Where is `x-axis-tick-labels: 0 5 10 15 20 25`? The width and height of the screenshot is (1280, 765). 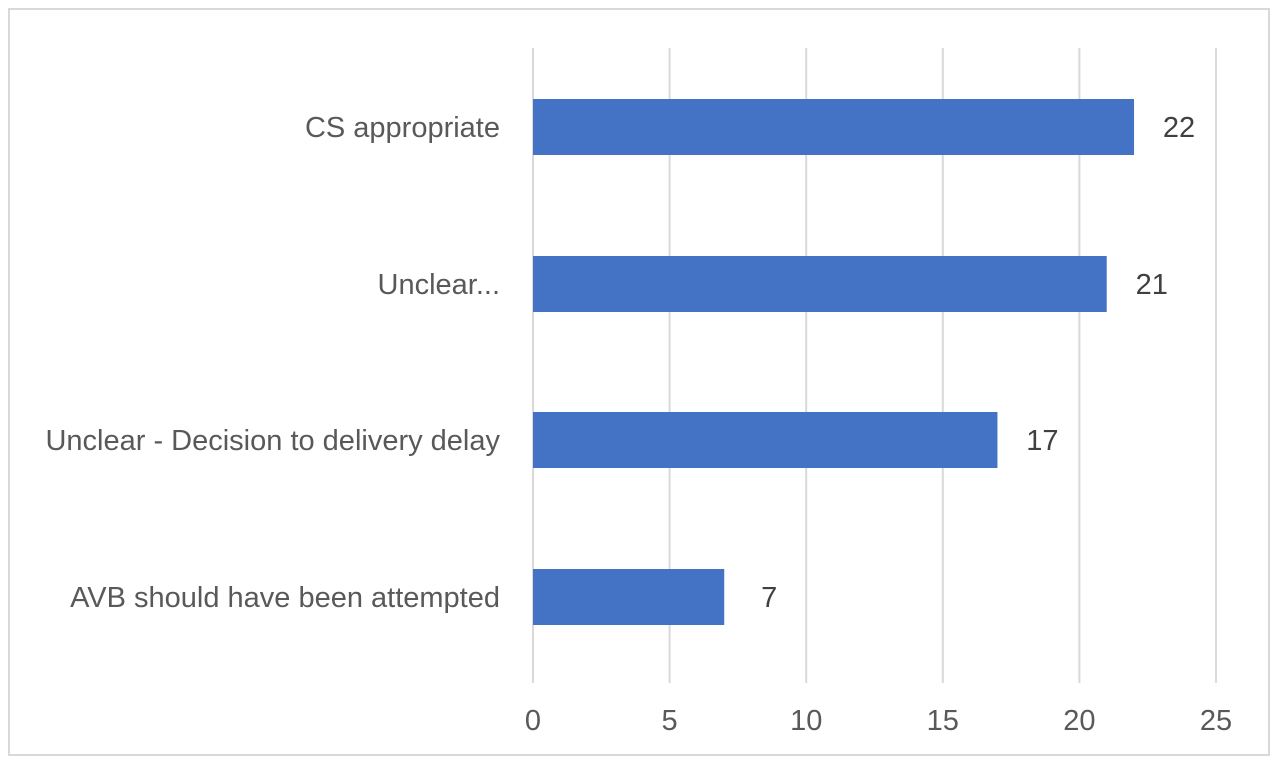
x-axis-tick-labels: 0 5 10 15 20 25 is located at coordinates (878, 721).